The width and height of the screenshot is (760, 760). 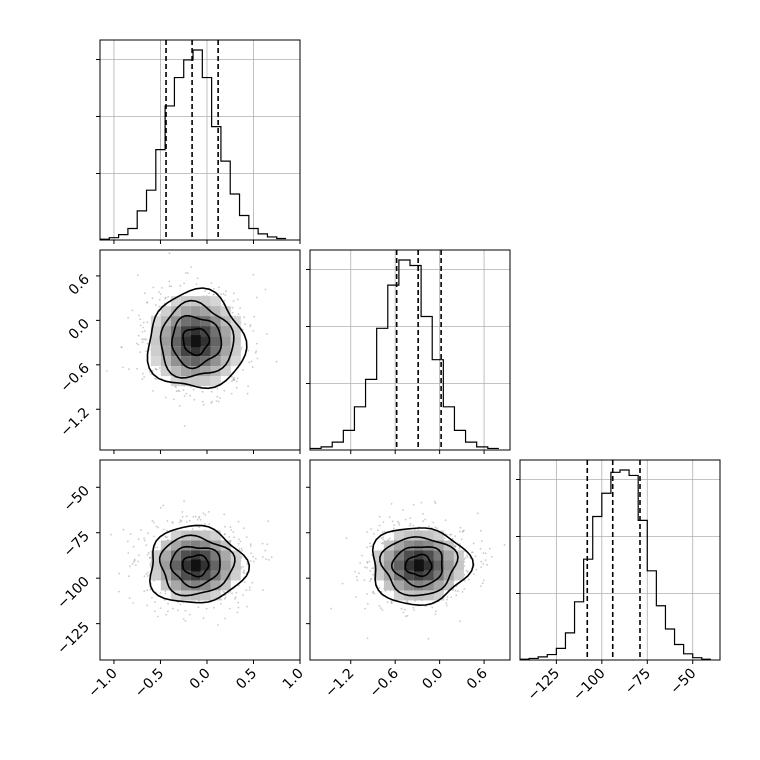 What do you see at coordinates (293, 679) in the screenshot?
I see `x-tick-label: 1.0` at bounding box center [293, 679].